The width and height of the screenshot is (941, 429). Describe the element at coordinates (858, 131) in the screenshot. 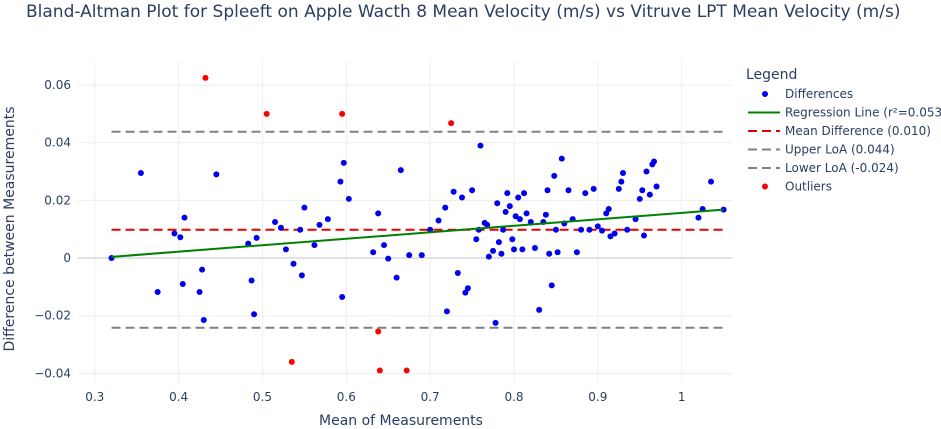

I see `legend-label: Mean Difference (0.010)` at that location.